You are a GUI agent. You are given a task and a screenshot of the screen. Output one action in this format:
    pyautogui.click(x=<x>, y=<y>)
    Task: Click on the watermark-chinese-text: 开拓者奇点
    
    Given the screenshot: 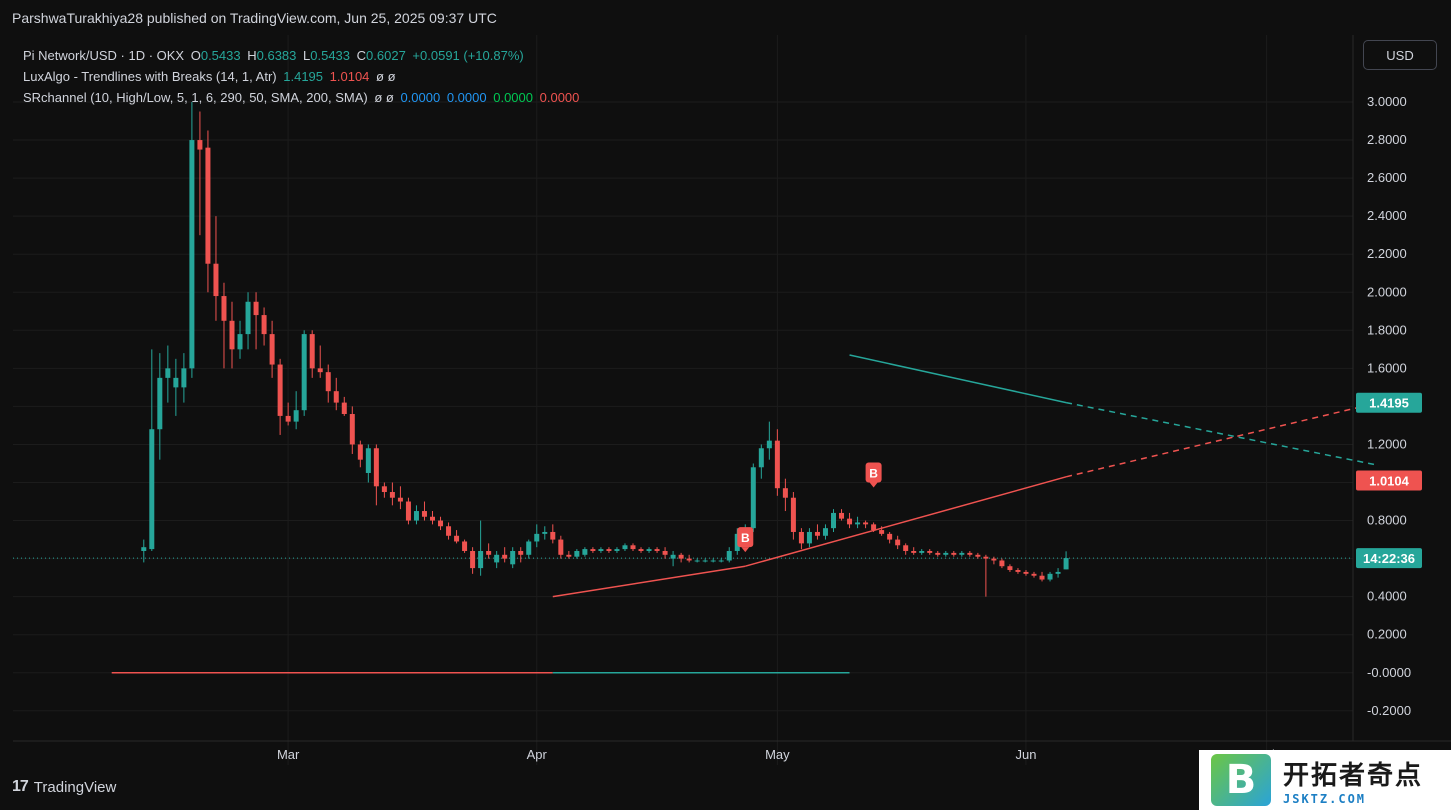 What is the action you would take?
    pyautogui.click(x=1353, y=775)
    